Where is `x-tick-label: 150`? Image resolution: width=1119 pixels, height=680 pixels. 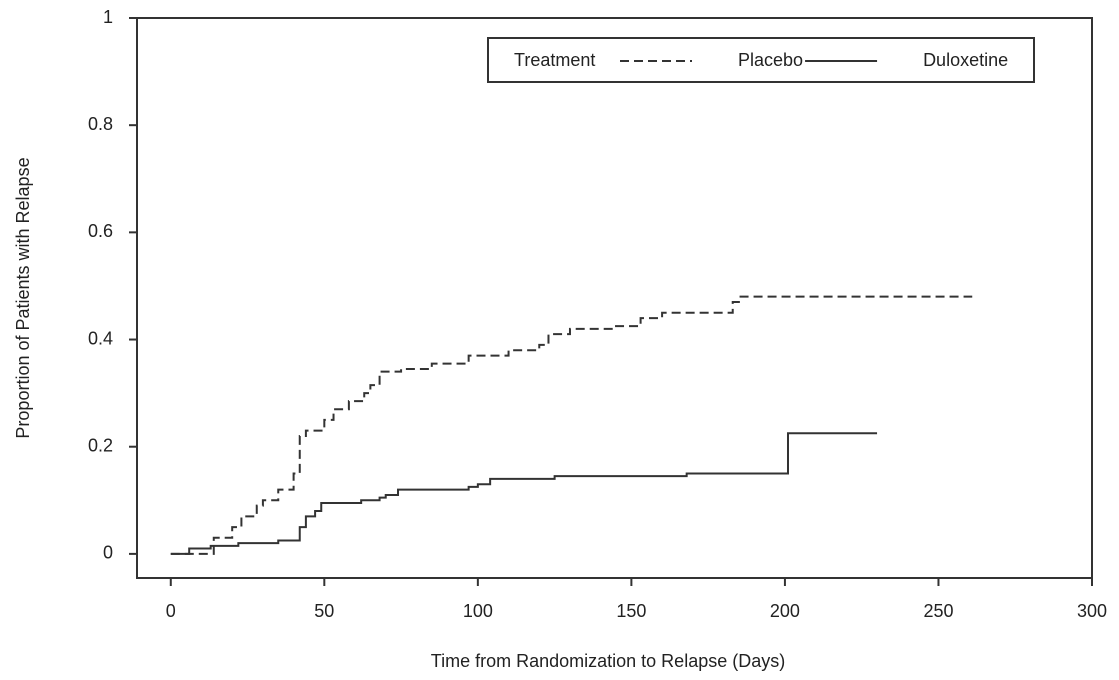 x-tick-label: 150 is located at coordinates (631, 611).